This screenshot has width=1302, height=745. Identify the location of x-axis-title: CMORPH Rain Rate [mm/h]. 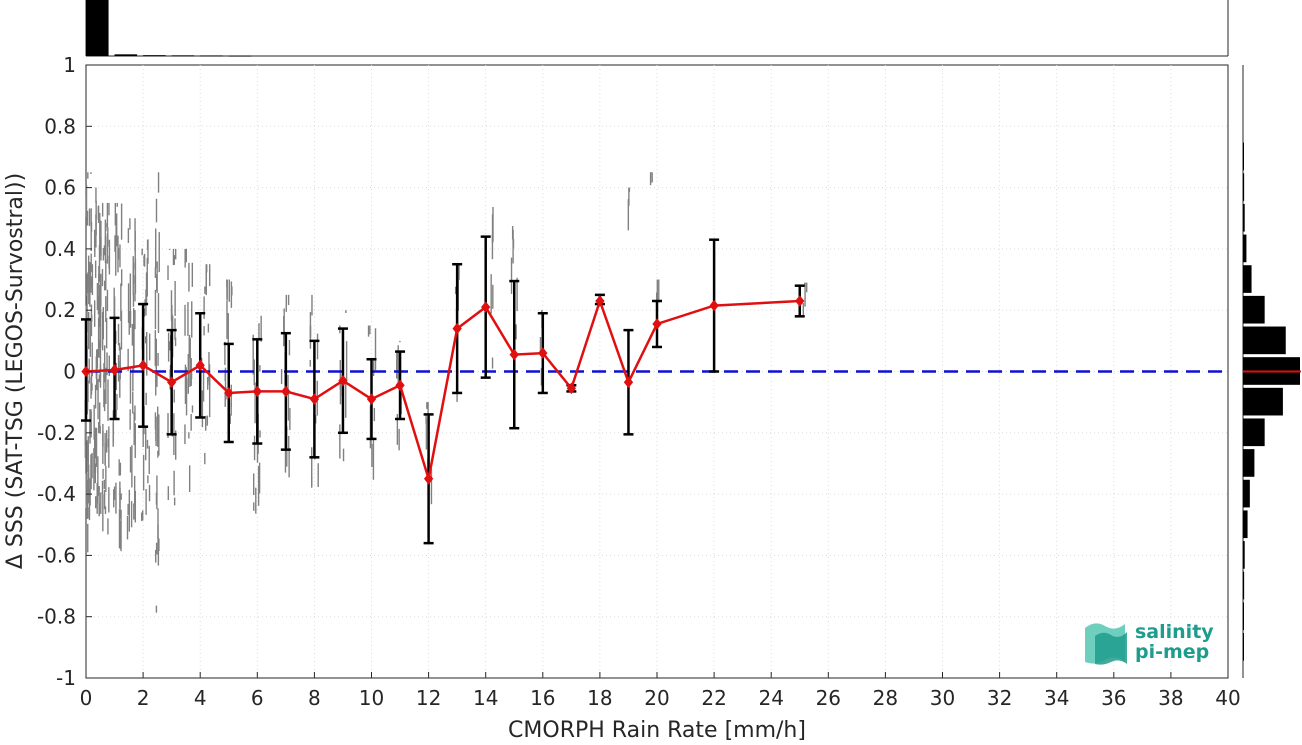
(657, 730).